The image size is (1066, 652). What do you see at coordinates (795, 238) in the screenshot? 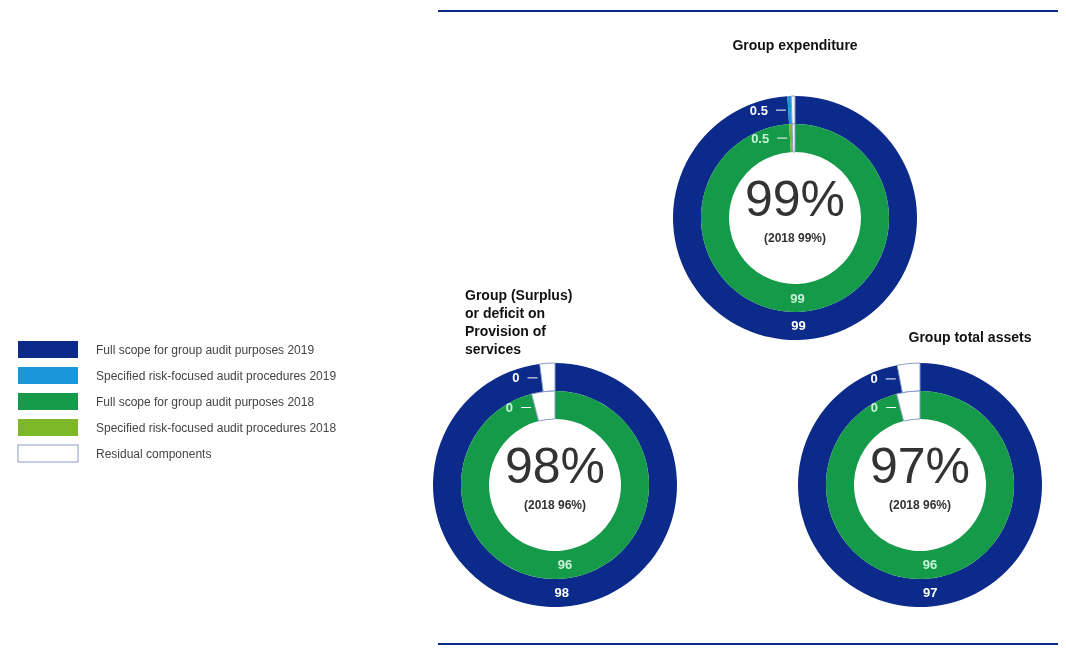
I see `text: (2018 99%)` at bounding box center [795, 238].